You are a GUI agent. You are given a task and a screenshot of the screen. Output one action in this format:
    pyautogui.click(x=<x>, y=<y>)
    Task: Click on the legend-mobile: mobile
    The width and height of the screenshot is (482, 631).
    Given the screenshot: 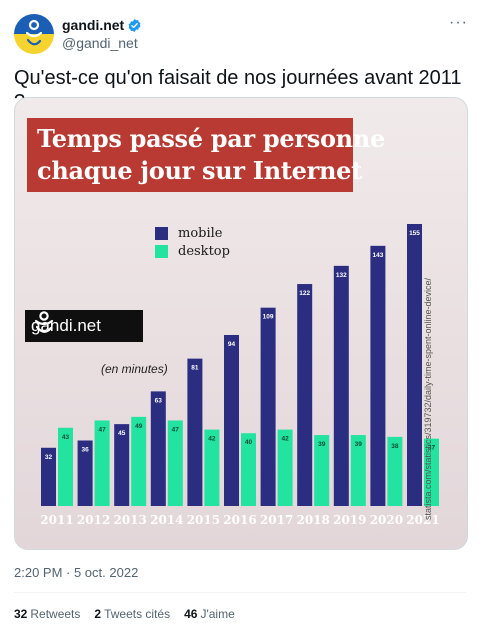 What is the action you would take?
    pyautogui.click(x=188, y=233)
    